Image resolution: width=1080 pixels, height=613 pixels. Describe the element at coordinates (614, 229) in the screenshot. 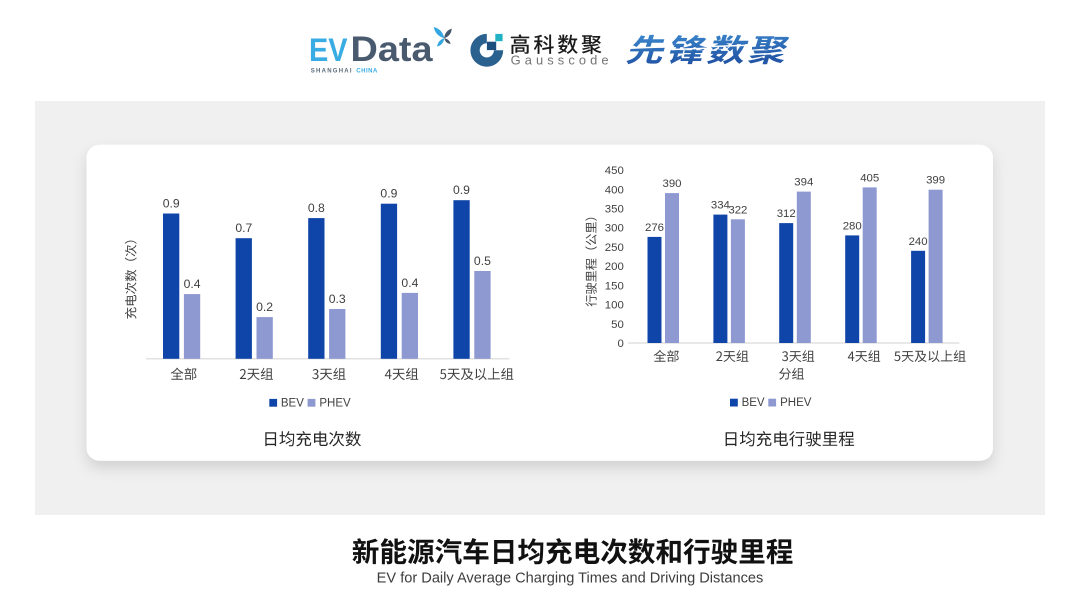

I see `svg-text: 300` at that location.